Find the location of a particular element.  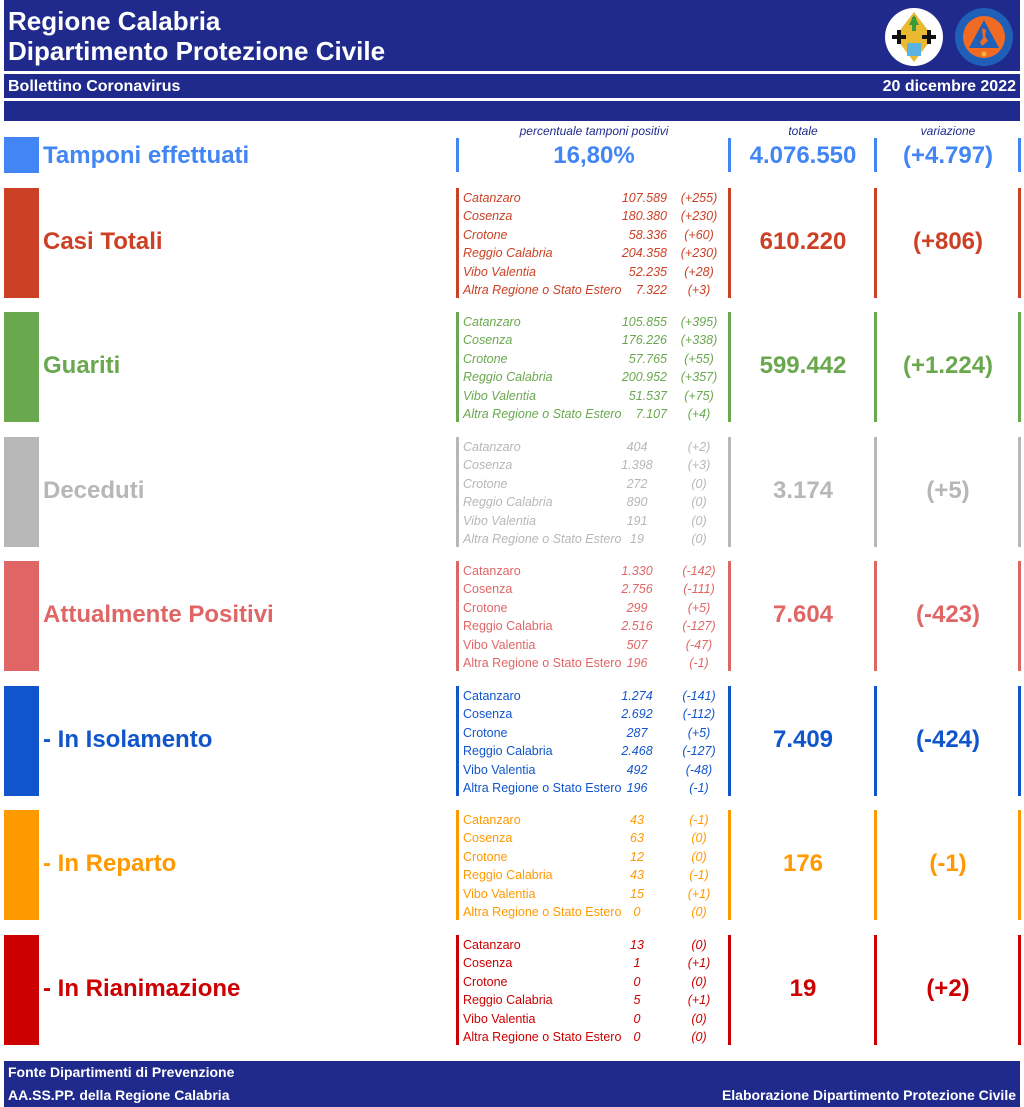

subtitle-bar: Bollettino Coronavirus 20 dicembre 2022 is located at coordinates (512, 86).